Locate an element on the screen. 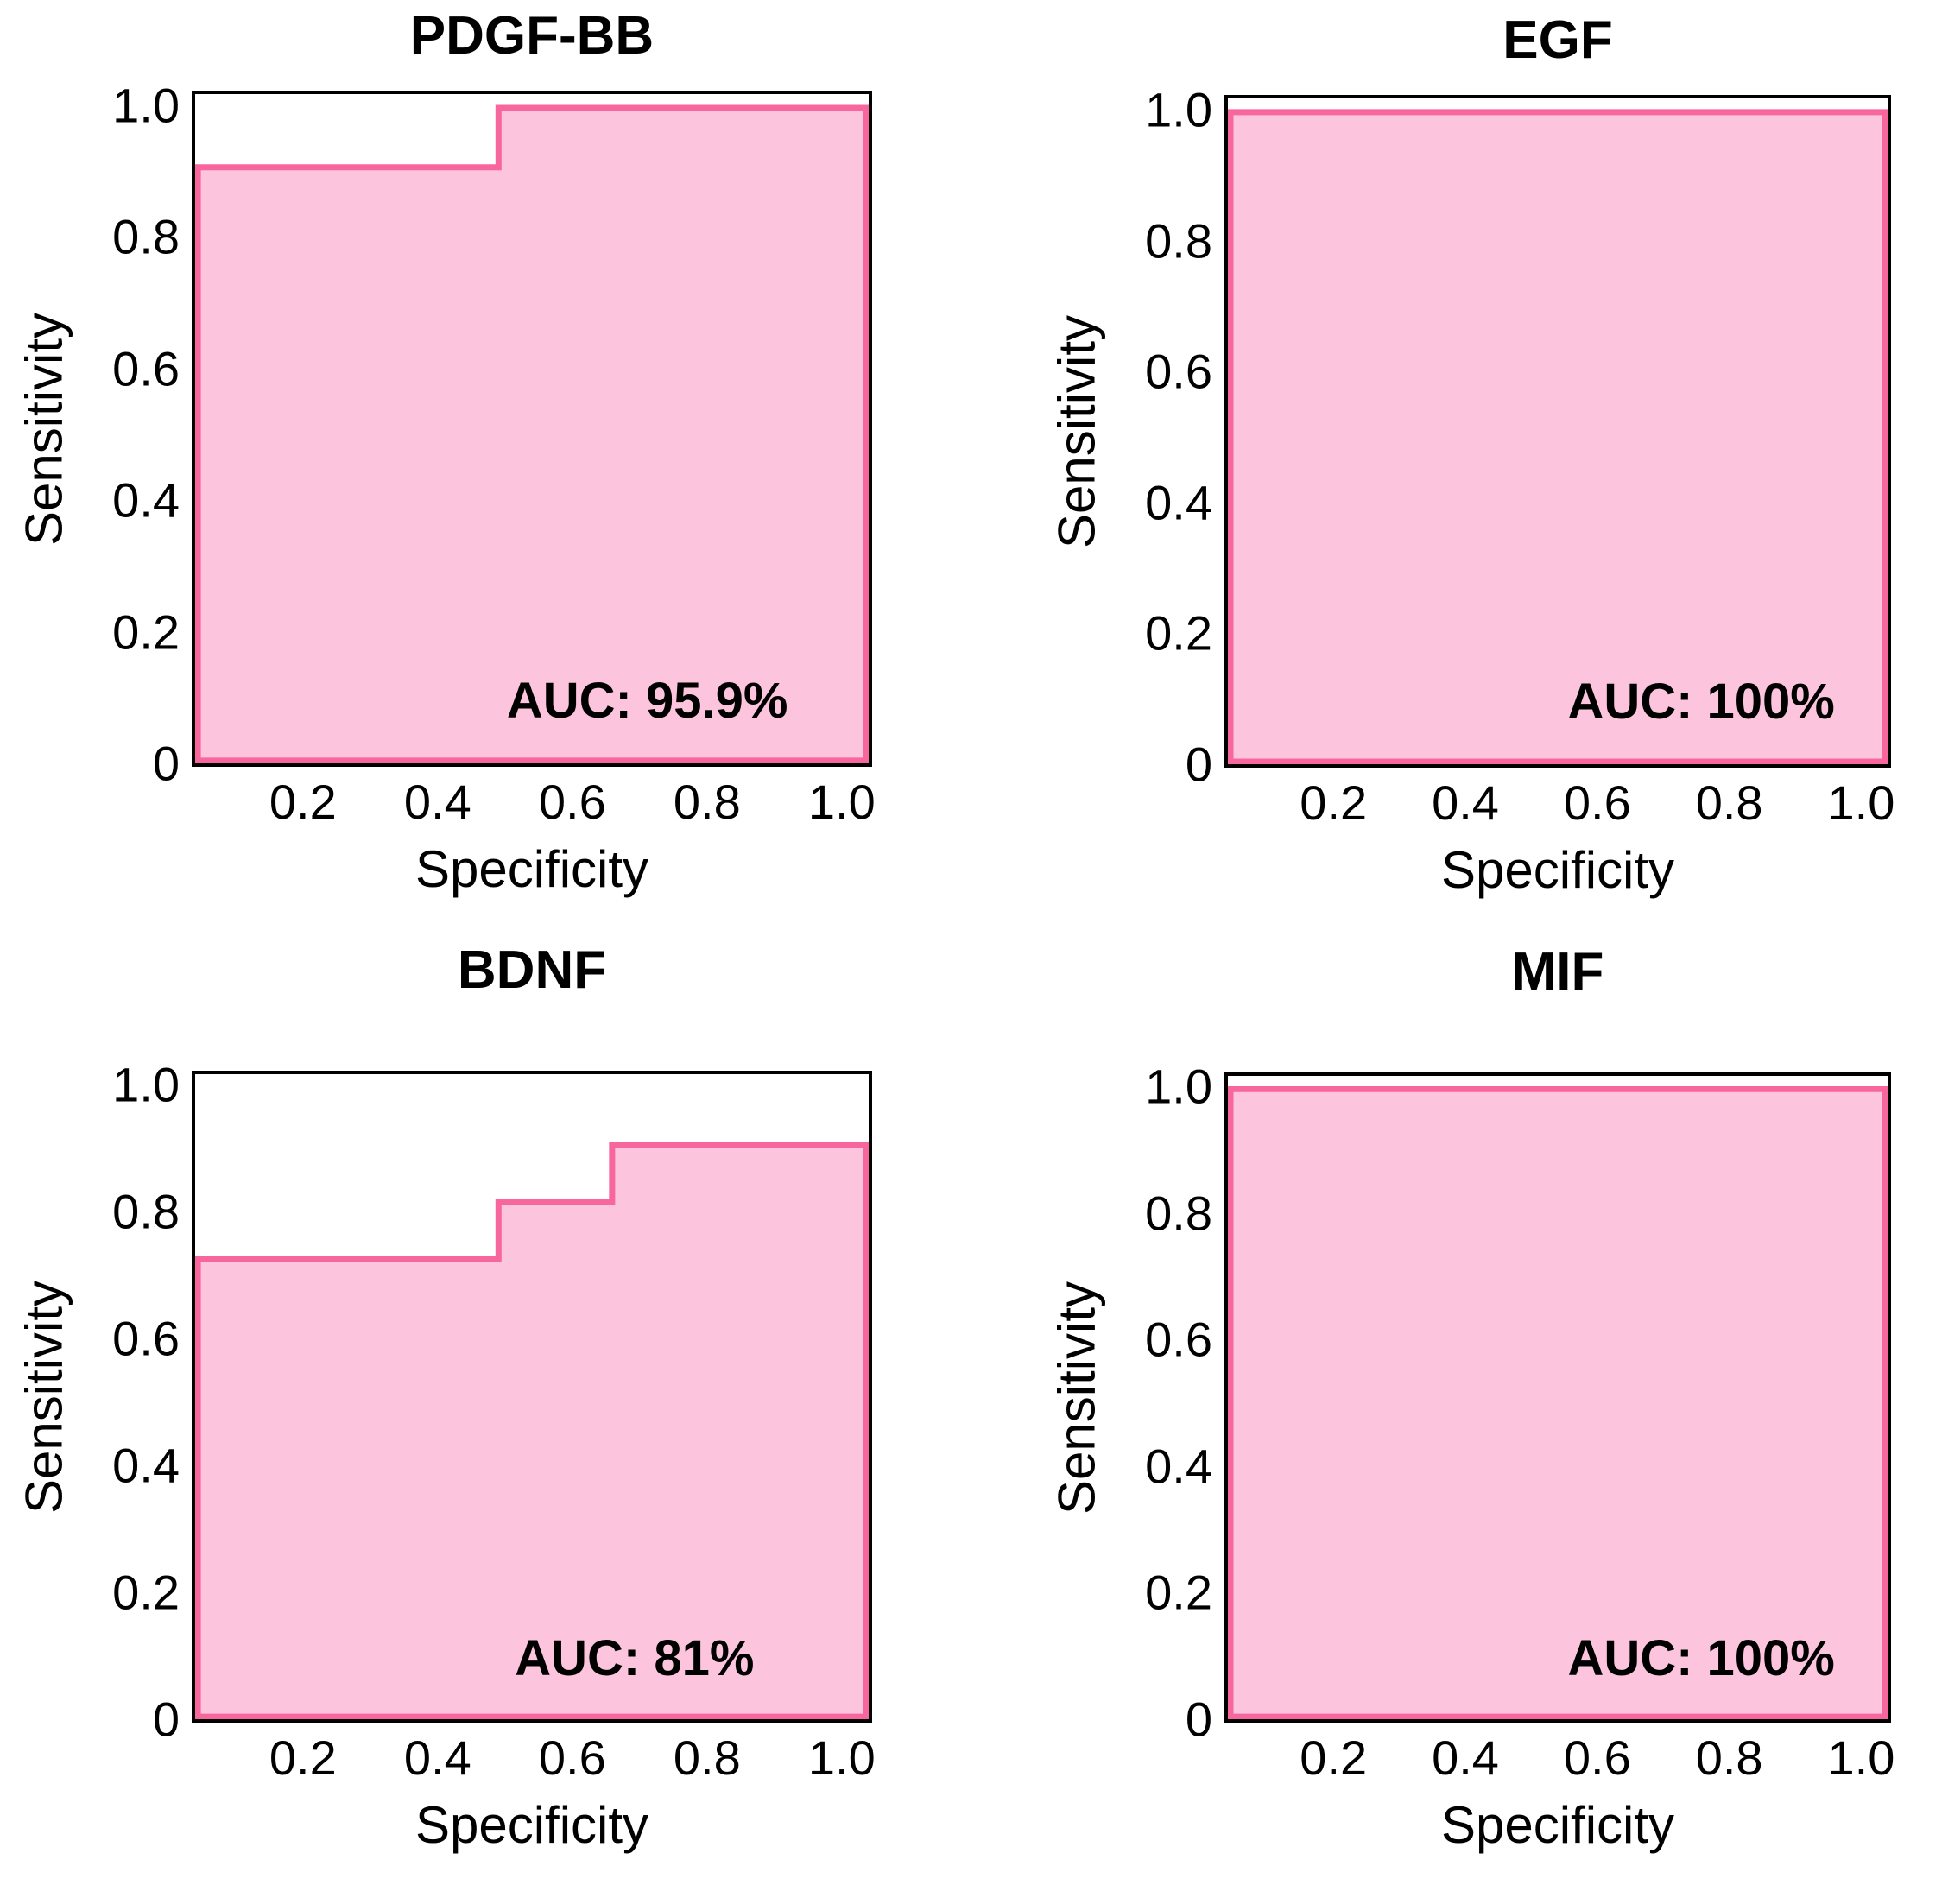 This screenshot has width=1942, height=1904. plot-title: EGF is located at coordinates (1557, 40).